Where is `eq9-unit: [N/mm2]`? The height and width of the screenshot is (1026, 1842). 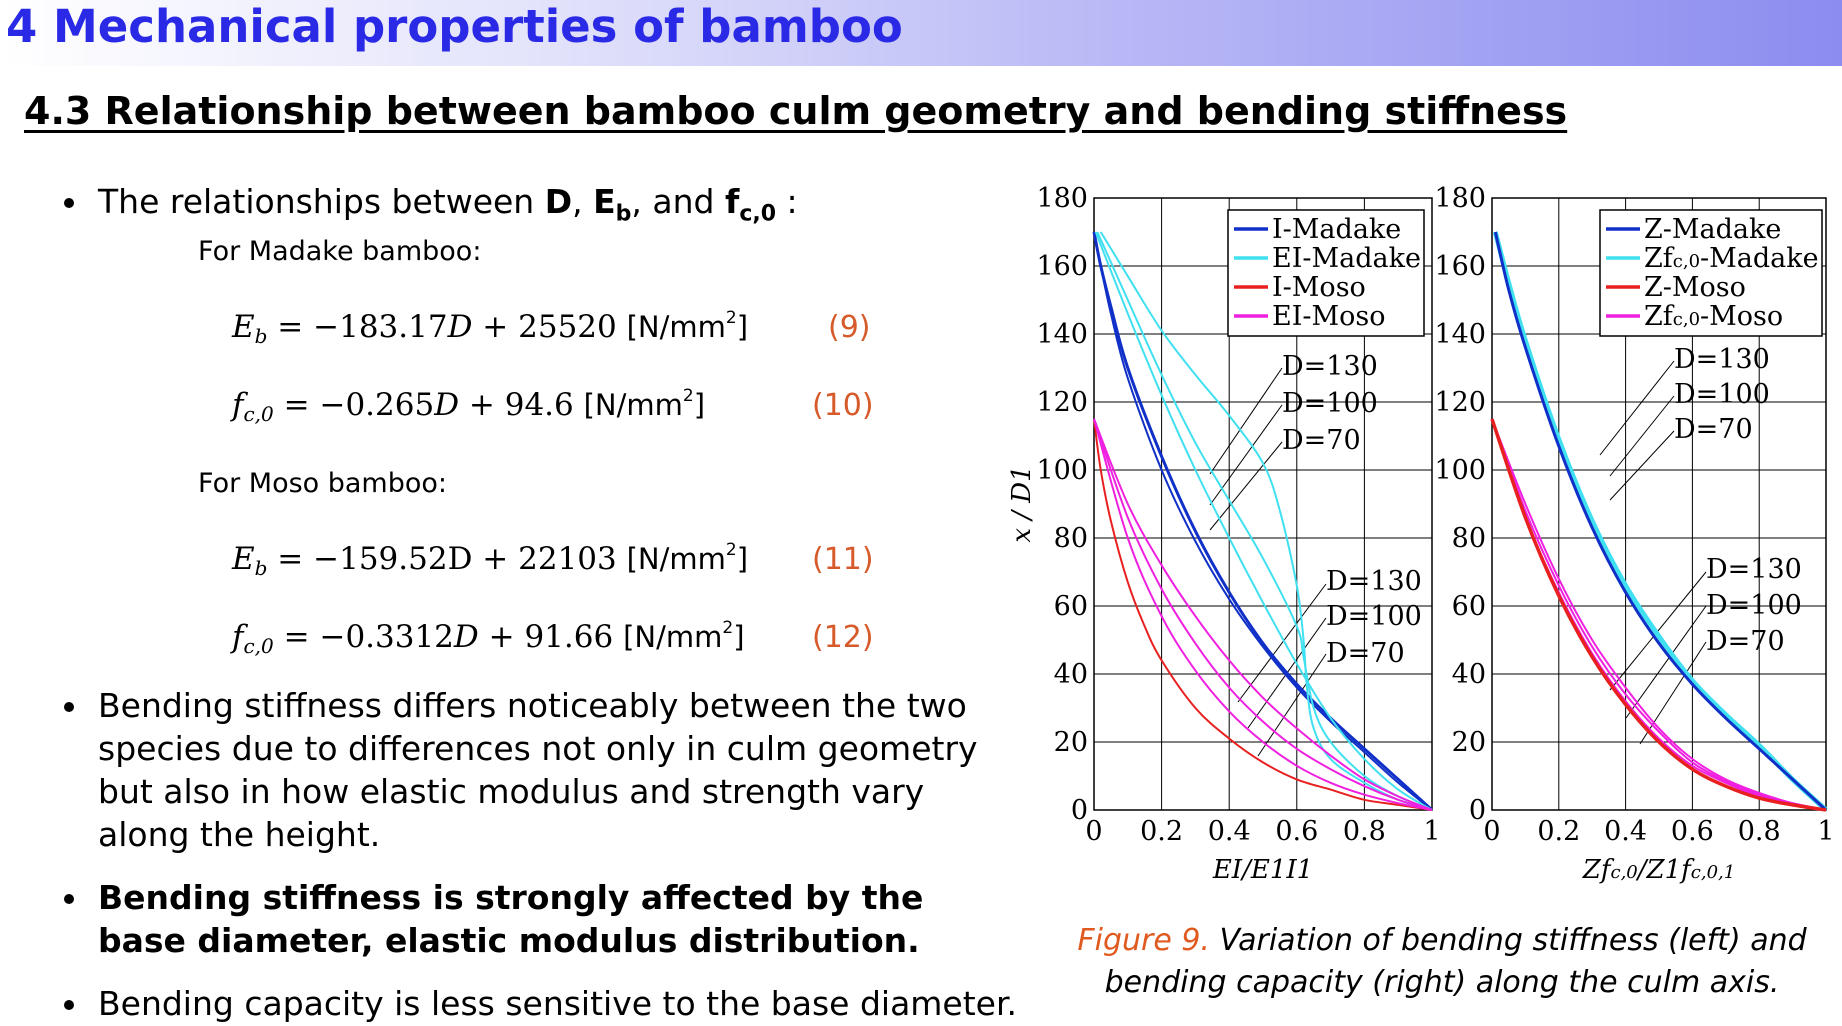
eq9-unit: [N/mm2] is located at coordinates (687, 326).